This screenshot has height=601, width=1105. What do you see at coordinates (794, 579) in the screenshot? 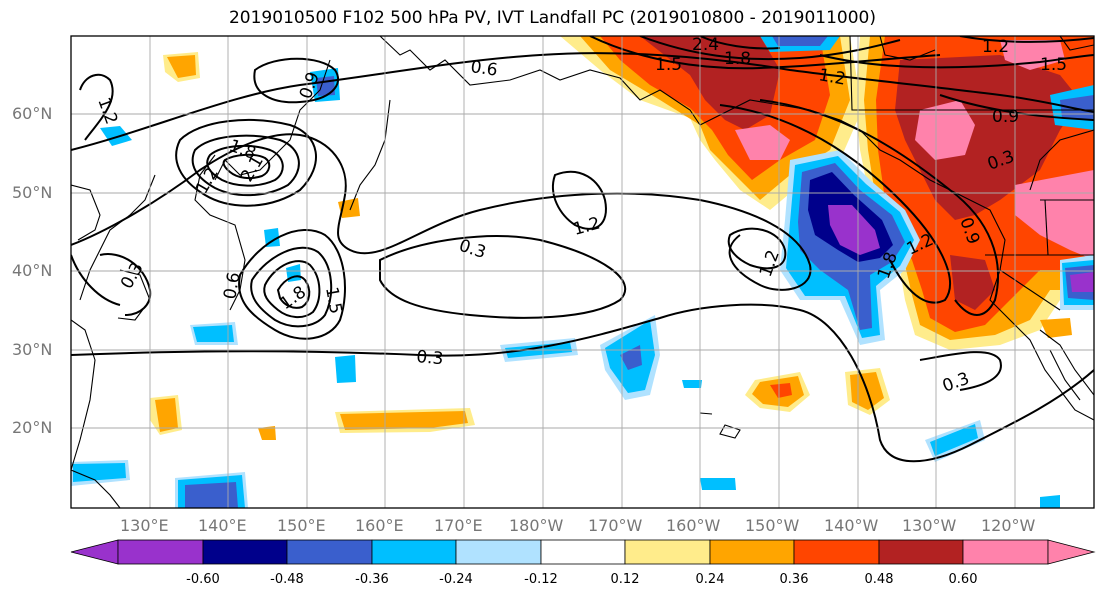
I see `colorbar-tick-label: 0.36` at bounding box center [794, 579].